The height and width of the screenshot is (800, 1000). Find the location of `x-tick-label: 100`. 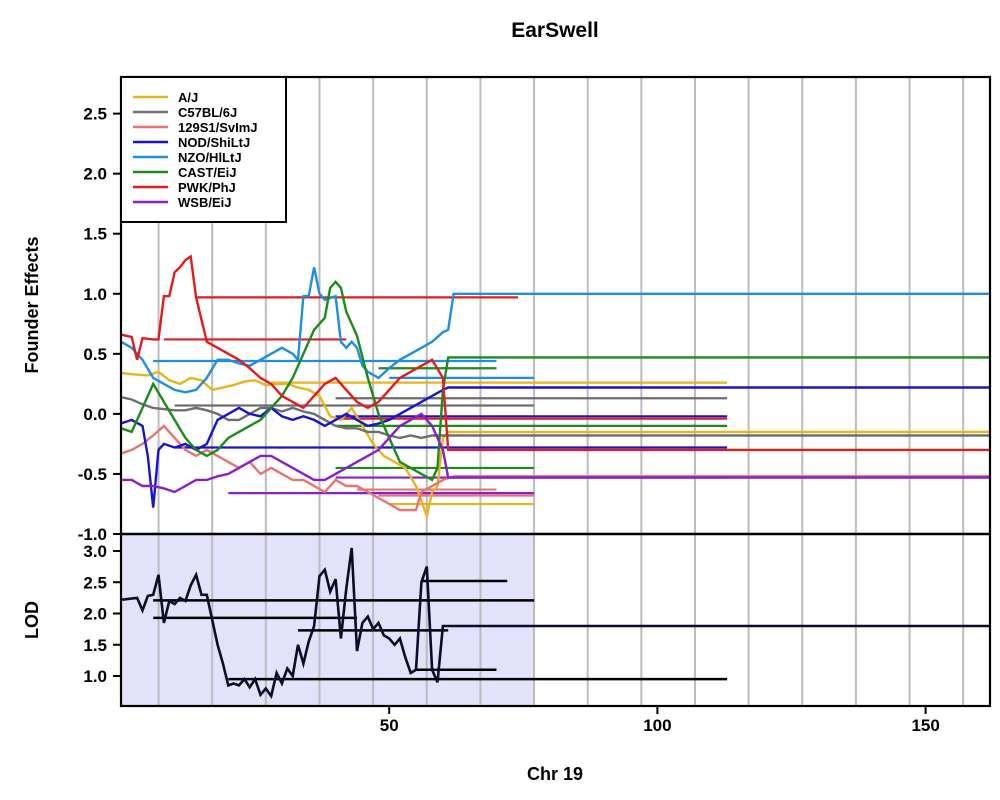

x-tick-label: 100 is located at coordinates (657, 725).